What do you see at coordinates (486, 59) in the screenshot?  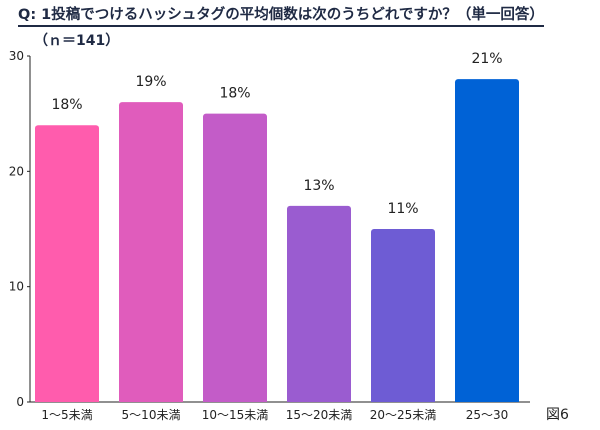 I see `data-label: 21%` at bounding box center [486, 59].